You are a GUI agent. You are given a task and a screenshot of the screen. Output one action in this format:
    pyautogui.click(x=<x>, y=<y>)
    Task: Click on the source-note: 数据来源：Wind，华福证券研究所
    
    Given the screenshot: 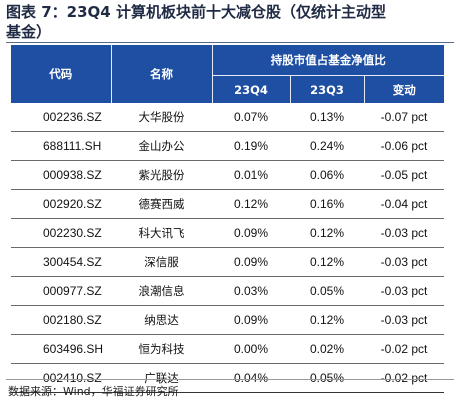 What is the action you would take?
    pyautogui.click(x=93, y=391)
    